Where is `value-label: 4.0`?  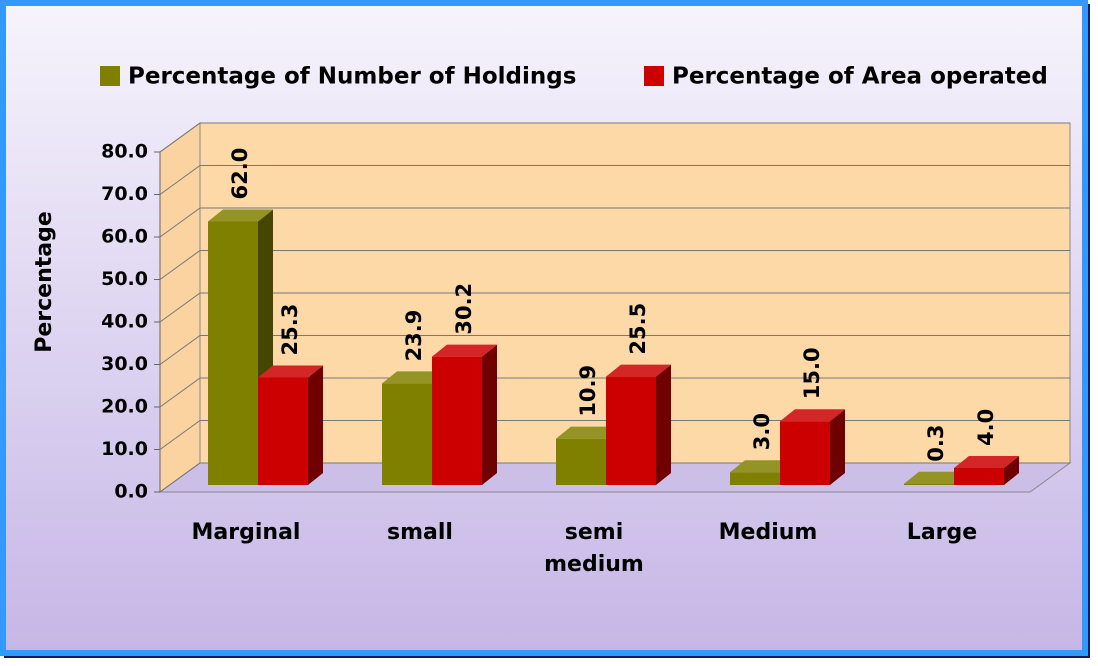 value-label: 4.0 is located at coordinates (986, 427).